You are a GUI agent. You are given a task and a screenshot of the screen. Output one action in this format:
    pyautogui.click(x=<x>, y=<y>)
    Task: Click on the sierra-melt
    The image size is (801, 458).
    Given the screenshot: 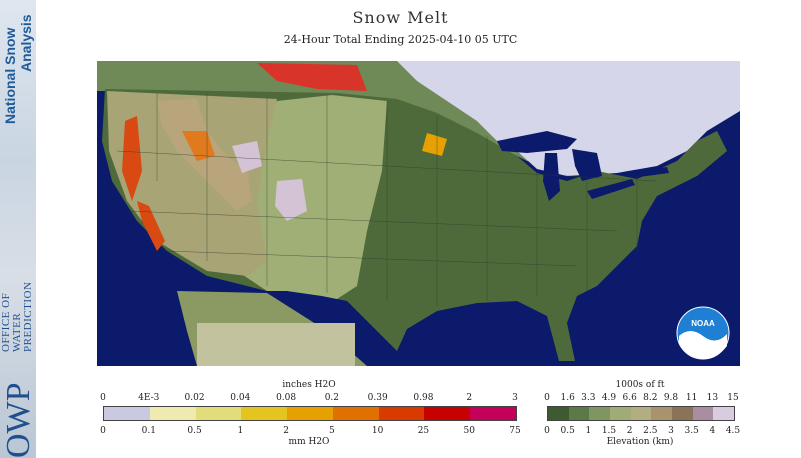 What is the action you would take?
    pyautogui.click(x=151, y=226)
    